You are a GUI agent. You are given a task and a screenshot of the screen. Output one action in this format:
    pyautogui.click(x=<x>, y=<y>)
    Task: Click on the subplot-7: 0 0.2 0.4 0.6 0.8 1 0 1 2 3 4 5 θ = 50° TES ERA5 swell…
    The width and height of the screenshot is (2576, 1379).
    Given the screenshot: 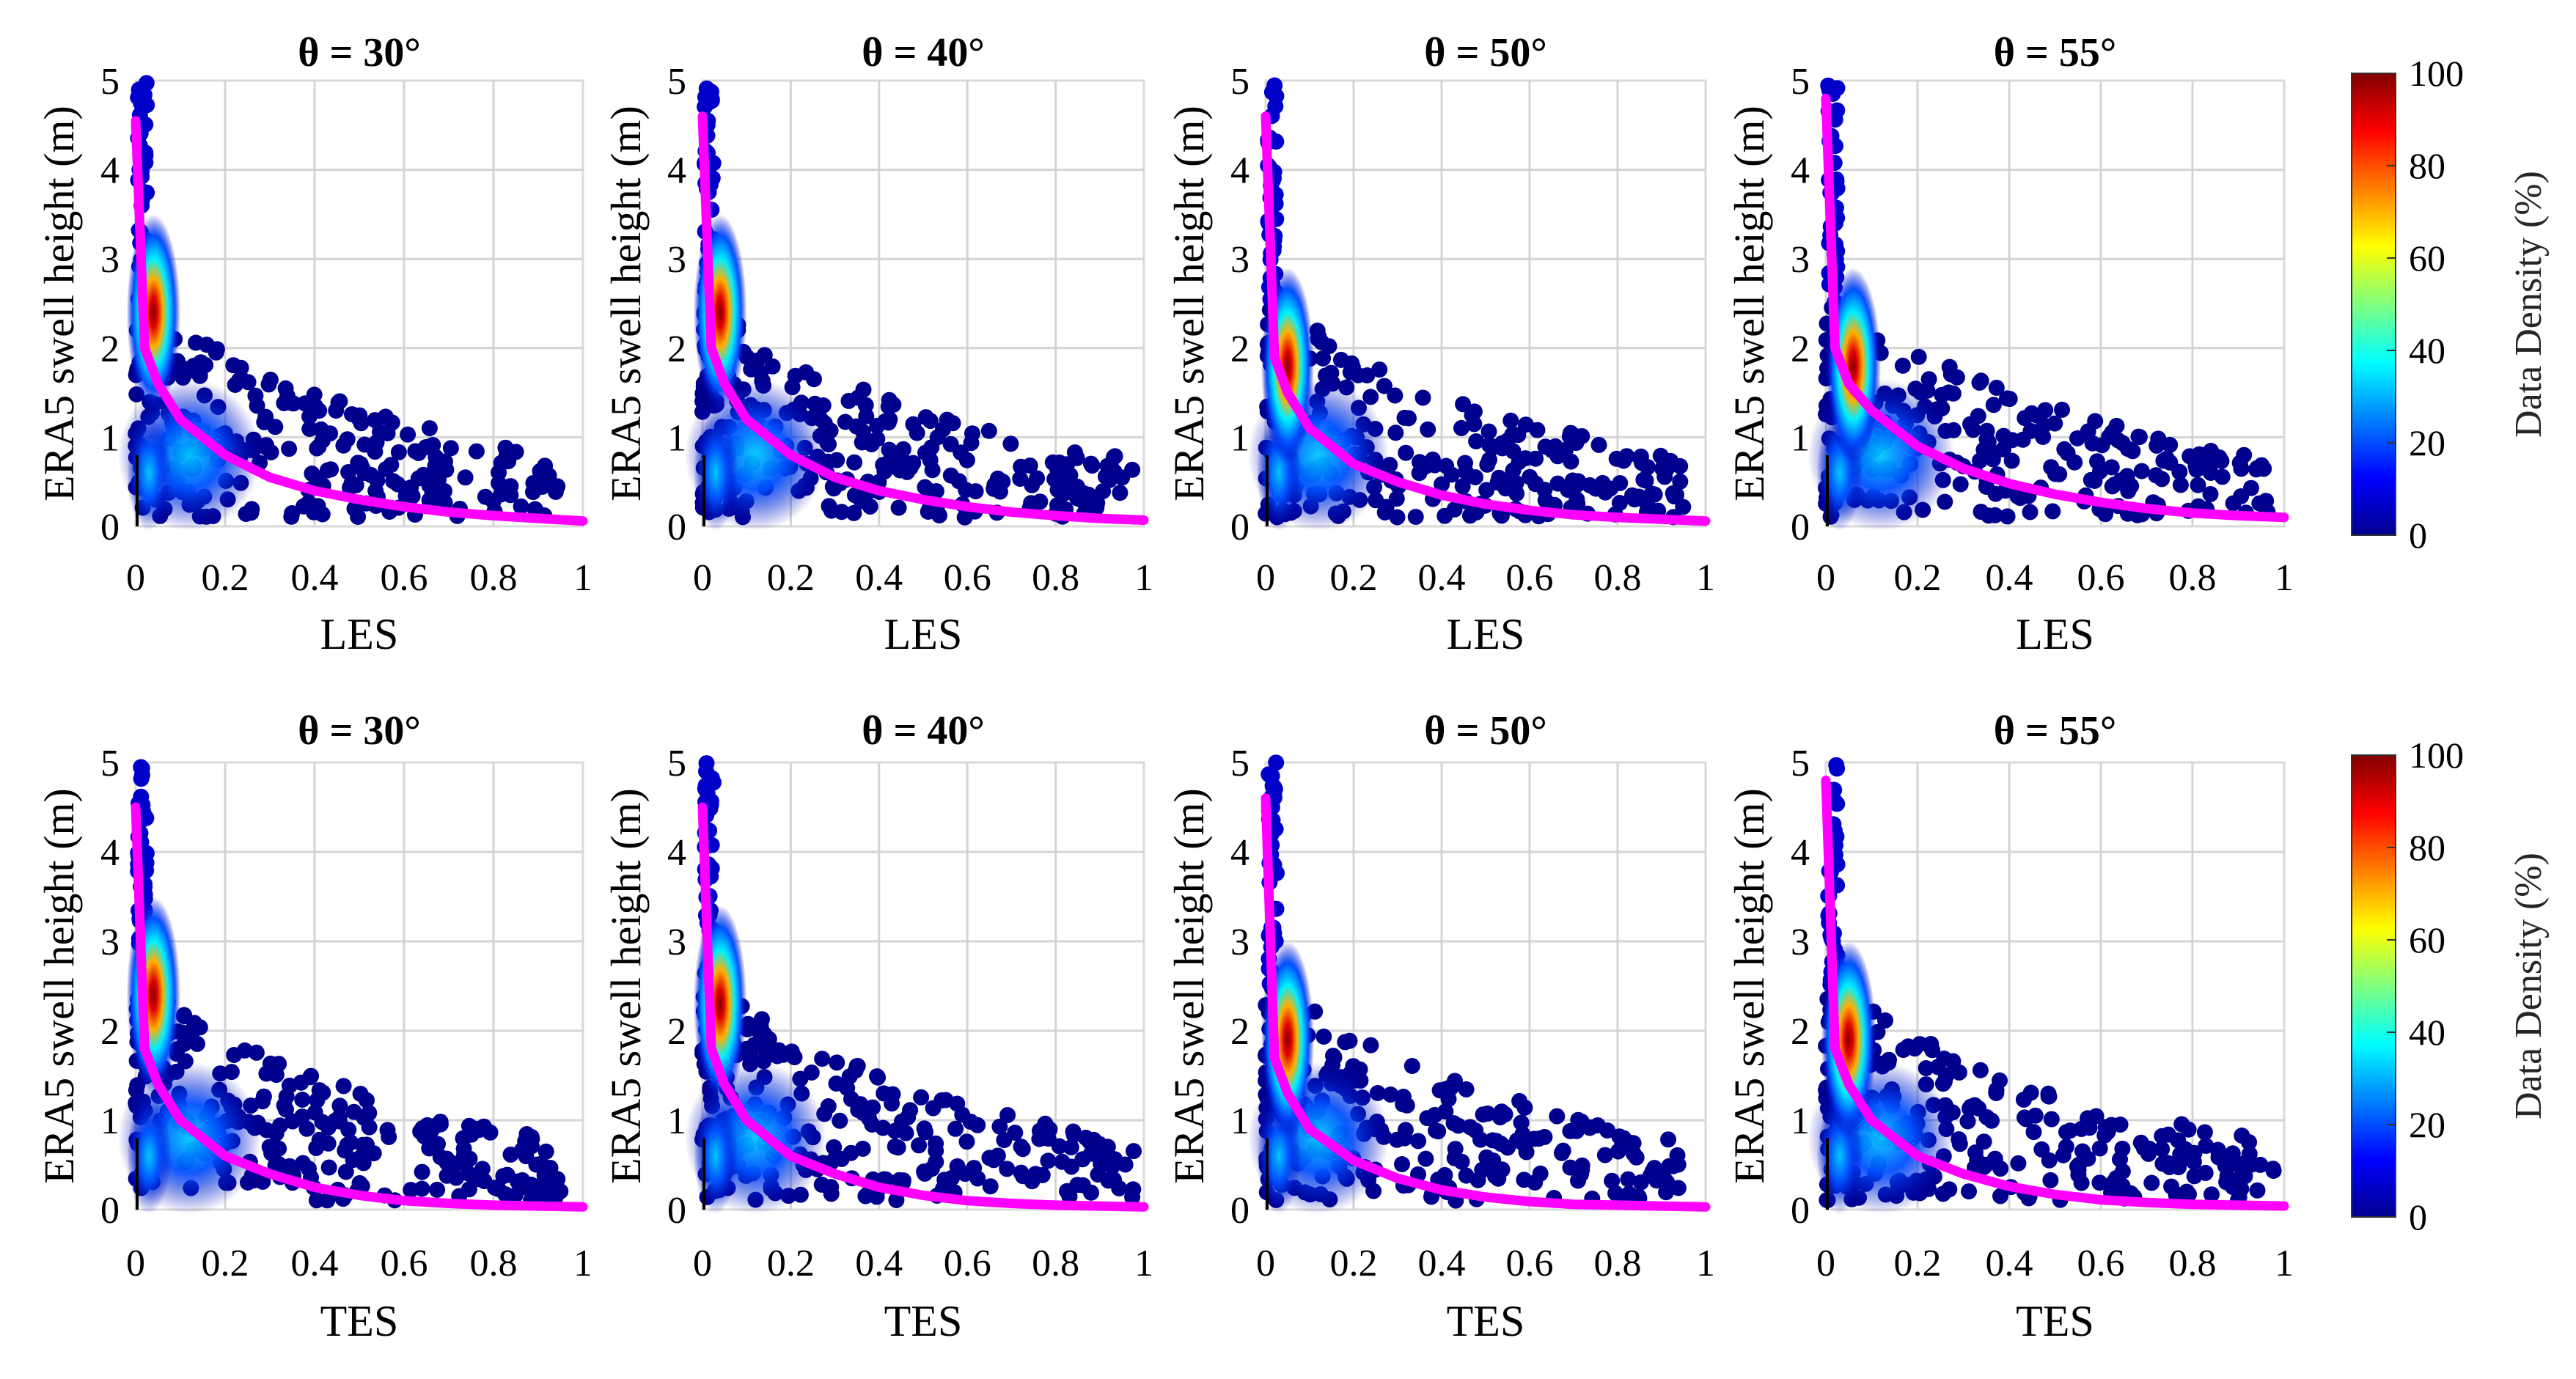 What is the action you would take?
    pyautogui.click(x=1440, y=1026)
    